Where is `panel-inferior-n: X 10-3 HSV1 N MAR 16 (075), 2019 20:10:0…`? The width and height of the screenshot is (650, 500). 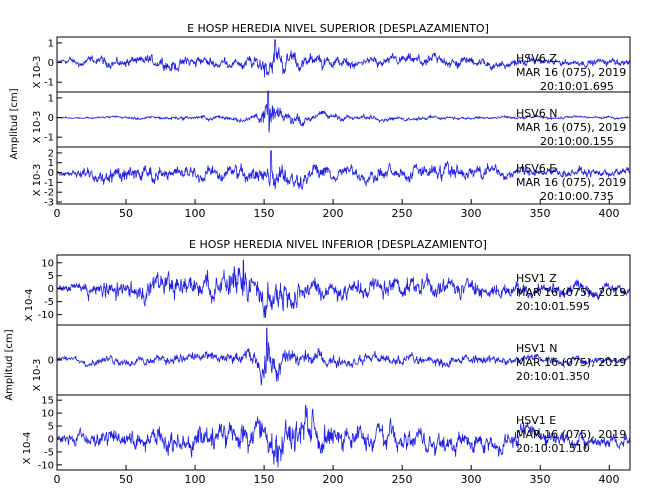
panel-inferior-n: X 10-3 HSV1 N MAR 16 (075), 2019 20:10:0… is located at coordinates (331, 360).